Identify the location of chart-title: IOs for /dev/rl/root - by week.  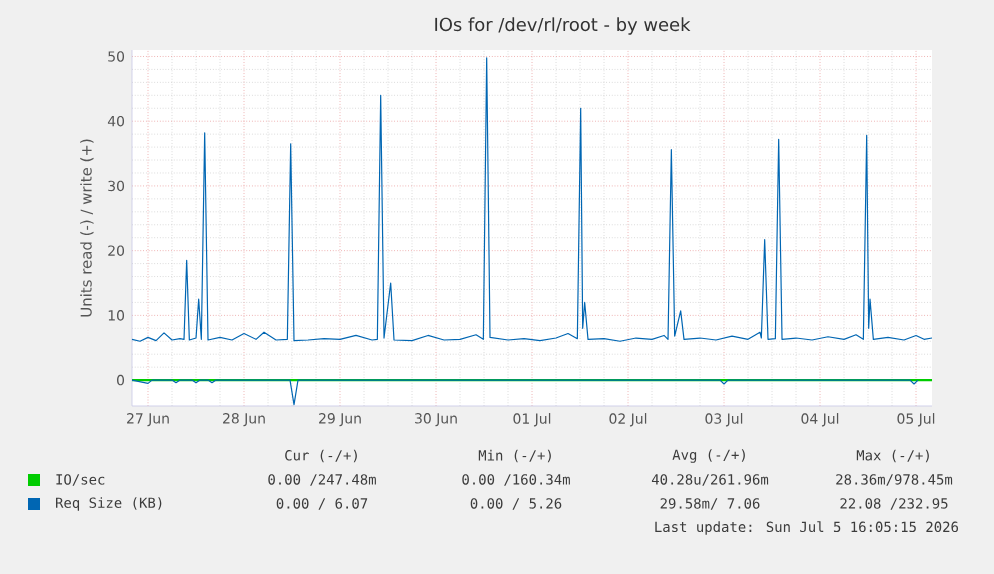
(563, 26).